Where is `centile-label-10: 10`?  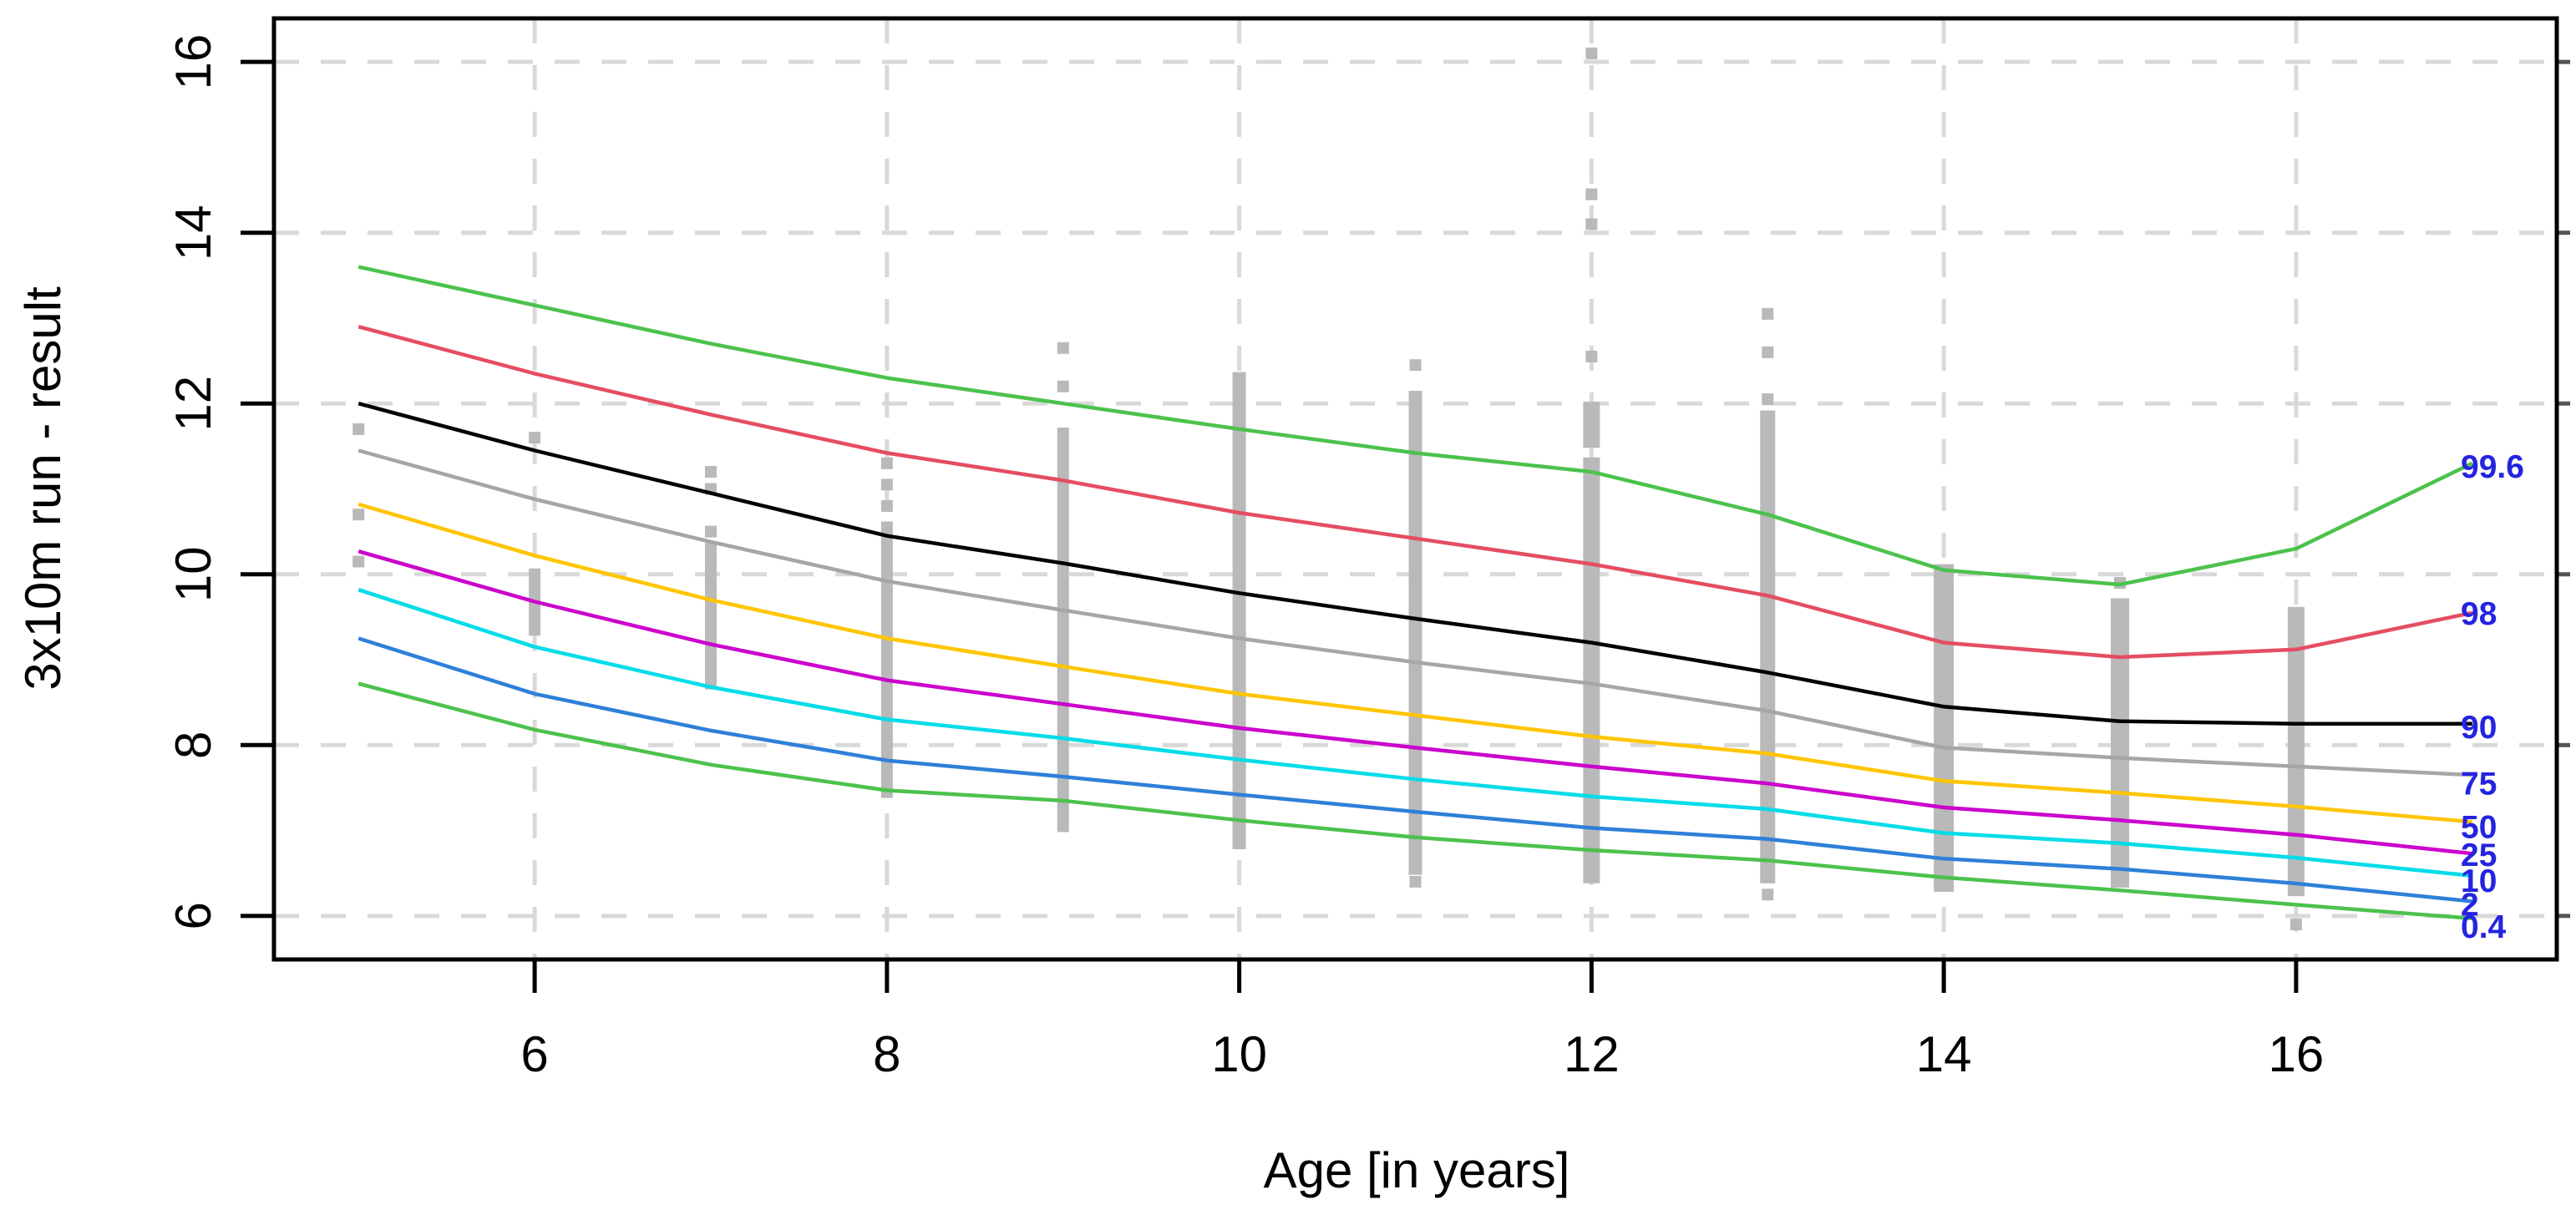
centile-label-10: 10 is located at coordinates (2479, 881).